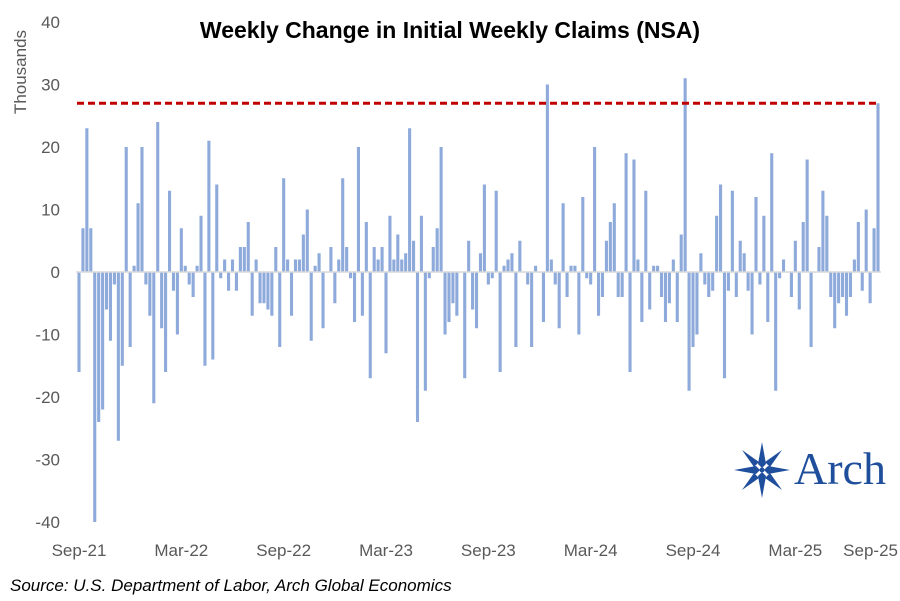  I want to click on compass-star-icon, so click(762, 470).